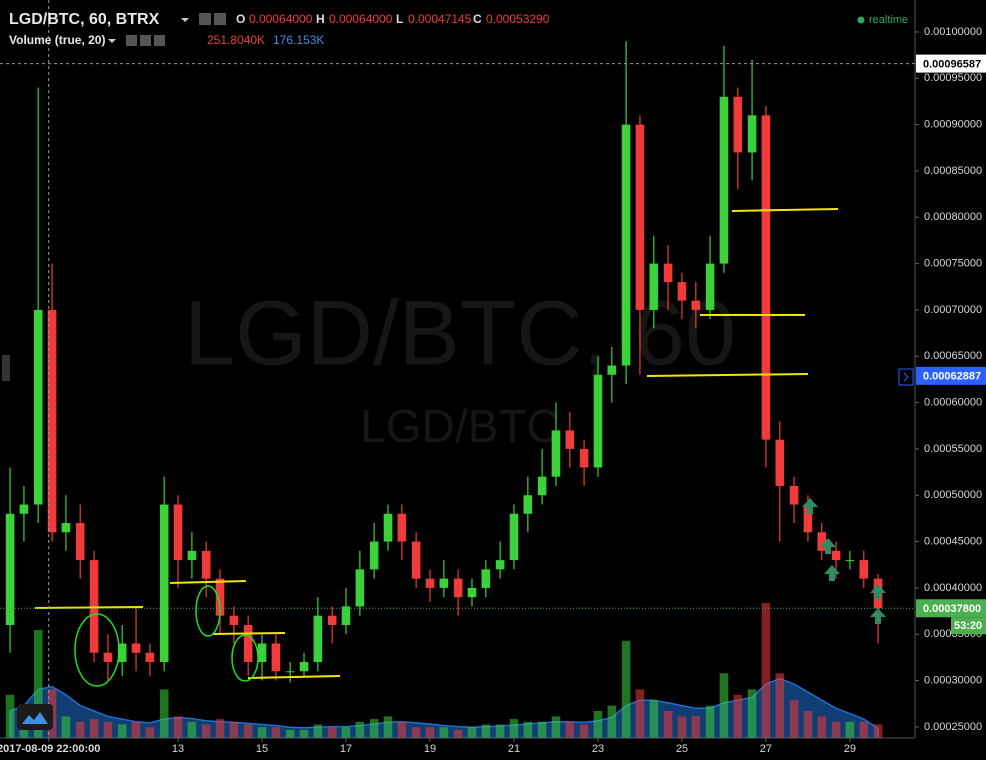 Image resolution: width=986 pixels, height=760 pixels. I want to click on x-tick-label: 29, so click(850, 749).